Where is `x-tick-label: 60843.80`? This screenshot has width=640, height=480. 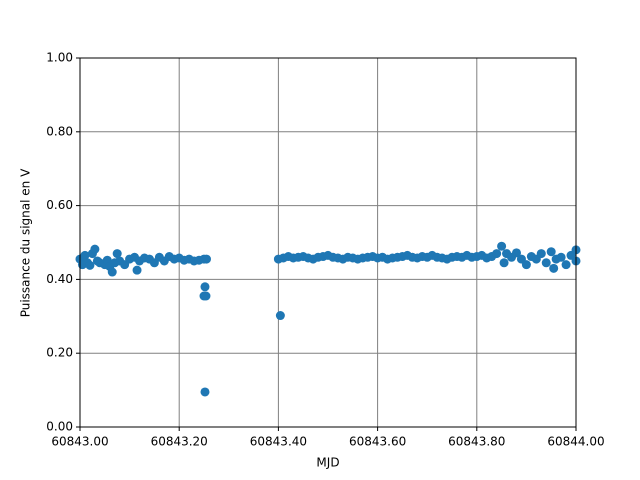
x-tick-label: 60843.80 is located at coordinates (476, 442).